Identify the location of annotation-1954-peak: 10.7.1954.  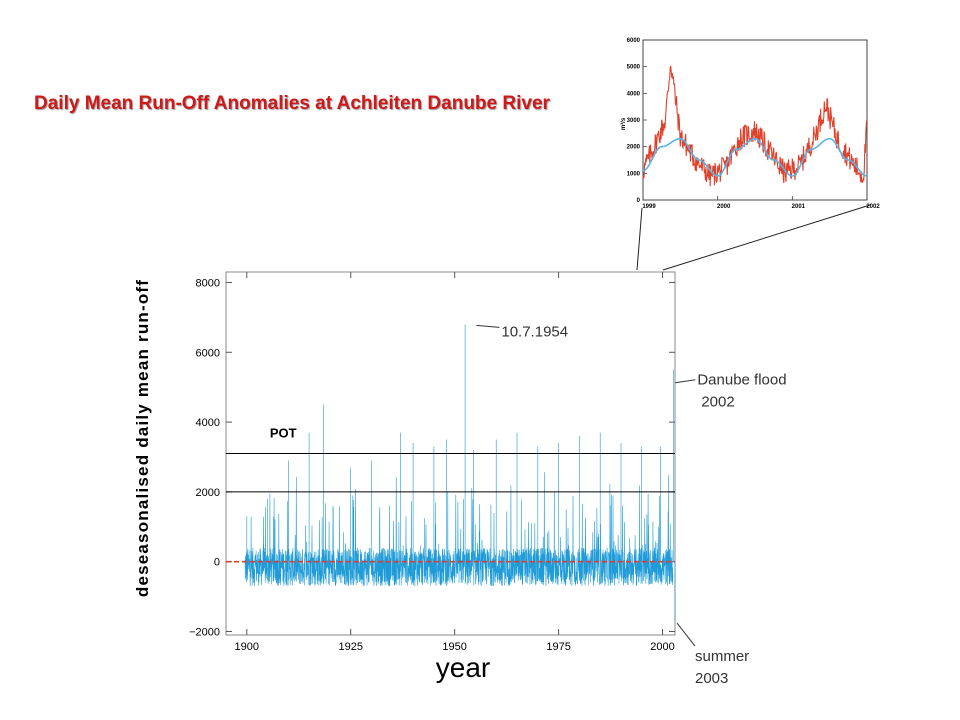
(534, 331).